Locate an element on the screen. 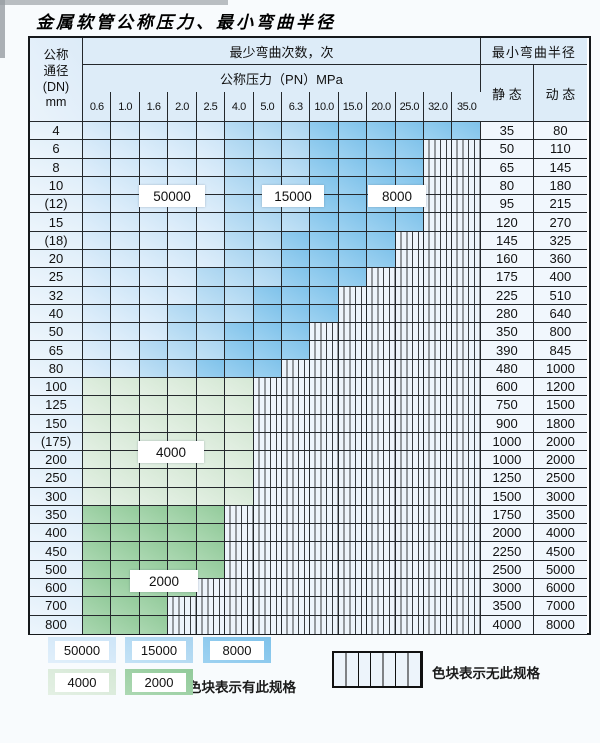  static-value-cell: 750 is located at coordinates (506, 405).